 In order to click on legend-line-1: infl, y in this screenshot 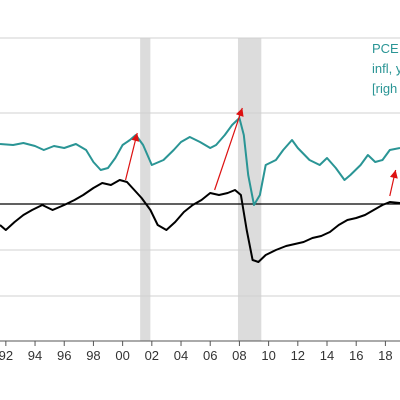, I will do `click(386, 68)`.